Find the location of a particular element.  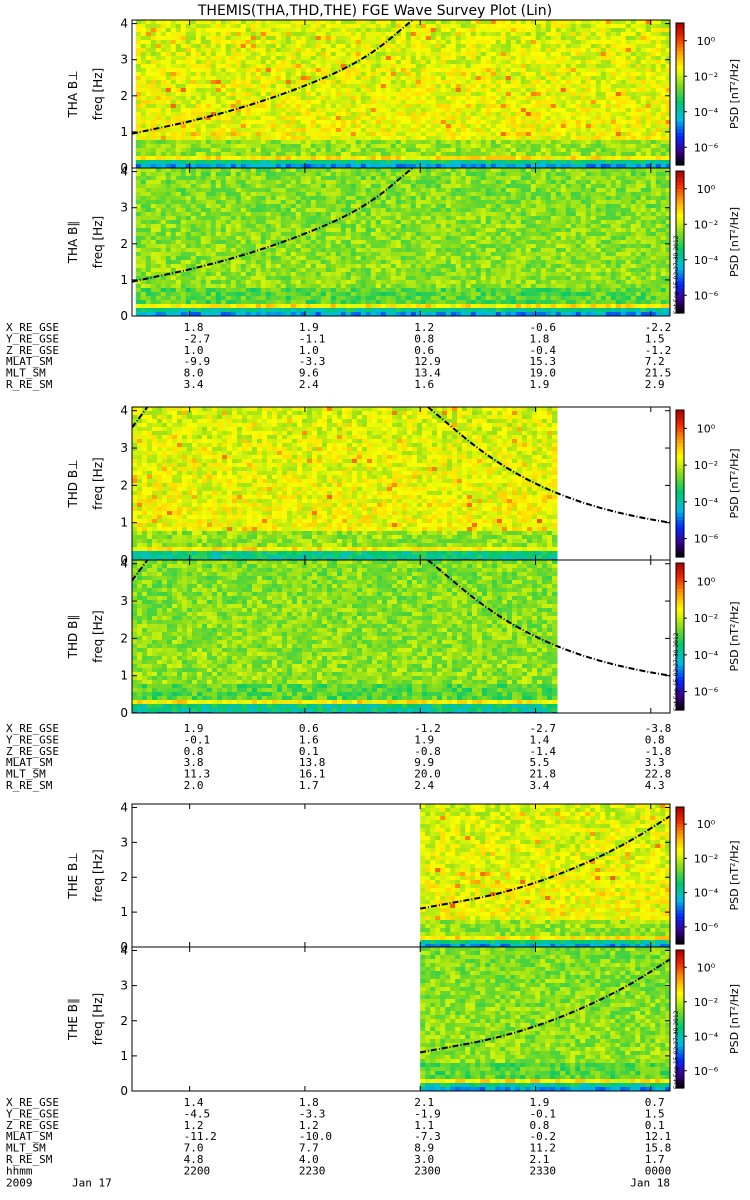

colorbar-swatch is located at coordinates (680, 163).